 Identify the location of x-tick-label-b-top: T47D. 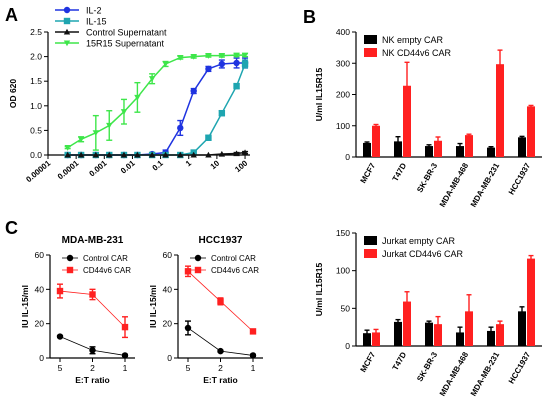
(400, 172).